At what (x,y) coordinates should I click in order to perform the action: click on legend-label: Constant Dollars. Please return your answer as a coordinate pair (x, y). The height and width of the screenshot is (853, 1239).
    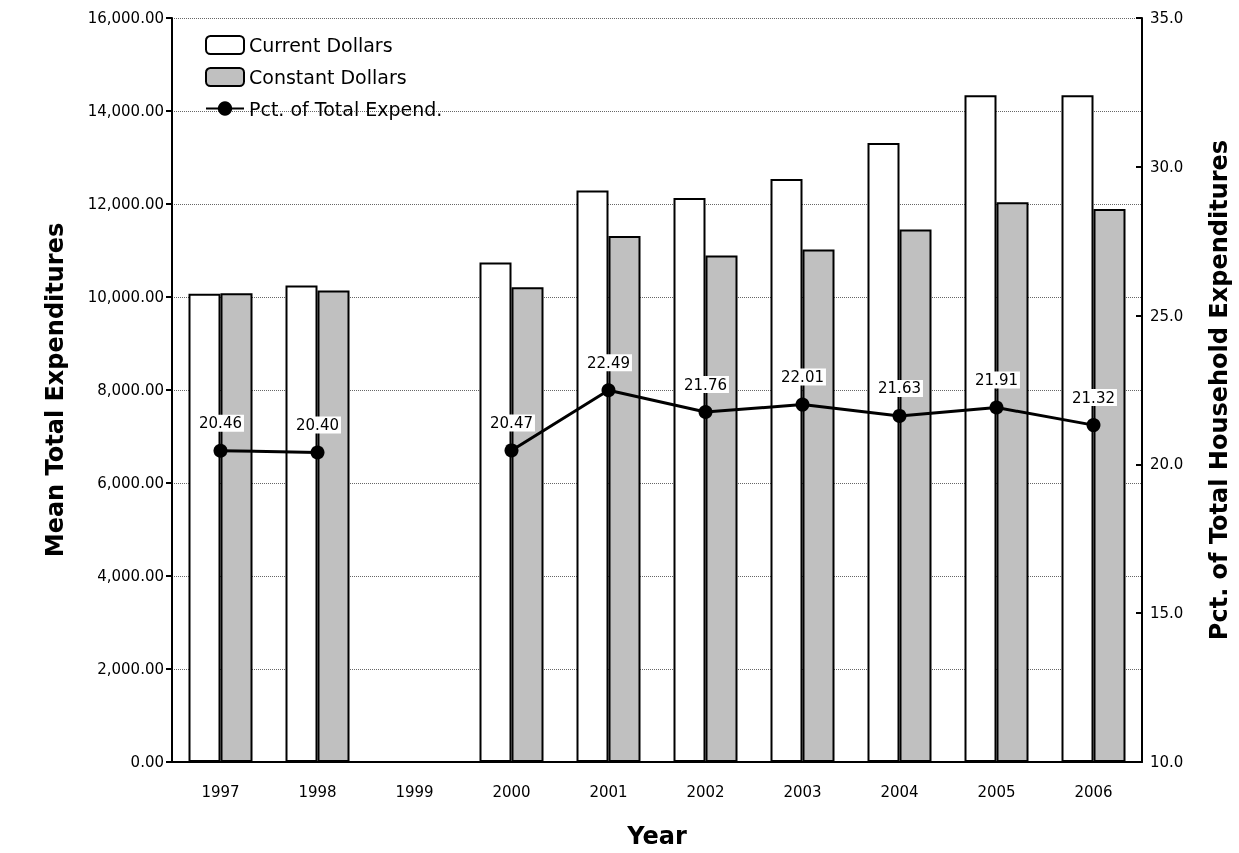
    Looking at the image, I should click on (328, 77).